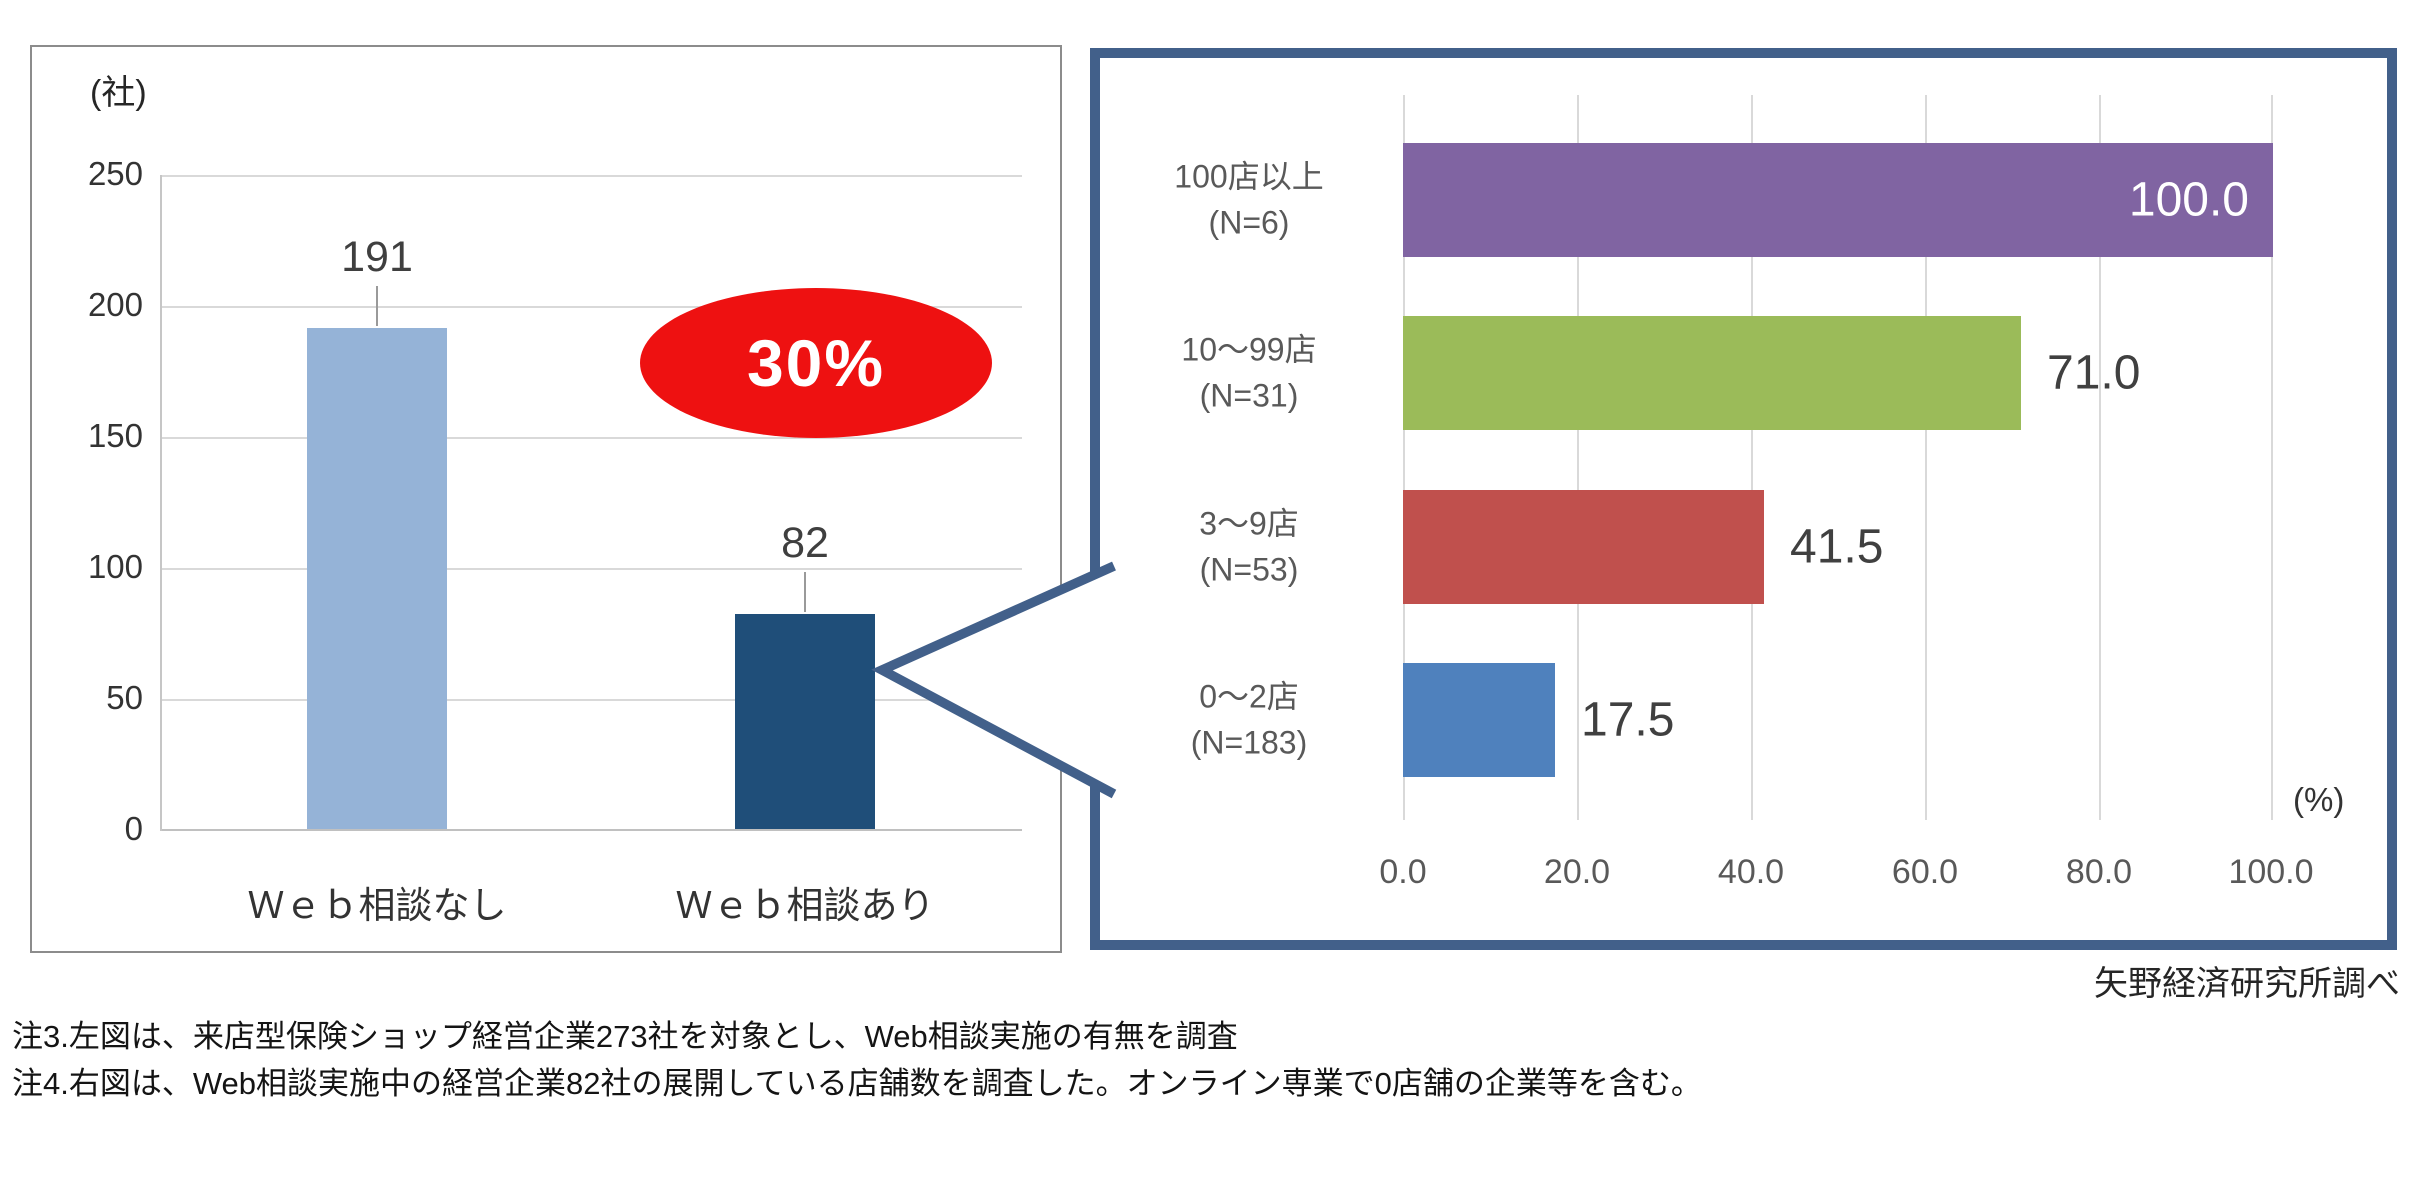 This screenshot has width=2434, height=1200. What do you see at coordinates (115, 566) in the screenshot?
I see `y-tick-label: 100` at bounding box center [115, 566].